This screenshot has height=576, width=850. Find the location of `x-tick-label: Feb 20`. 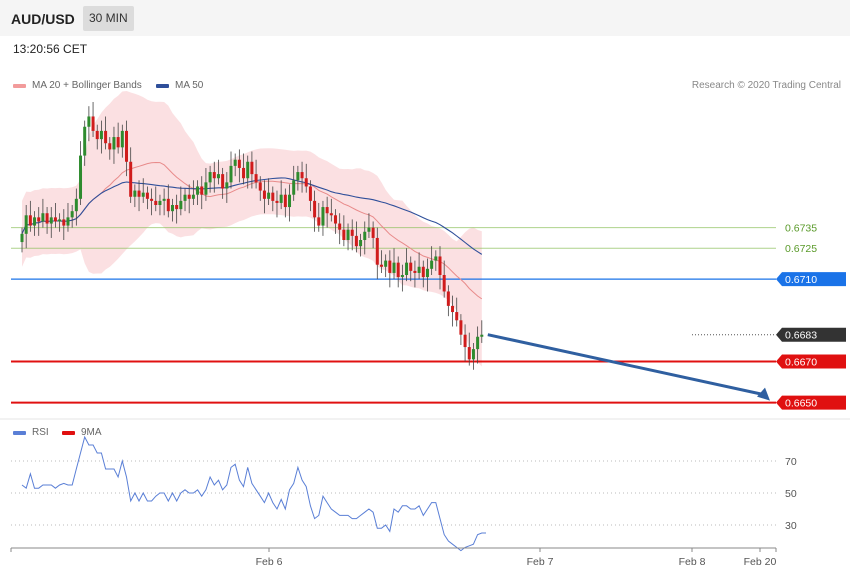

x-tick-label: Feb 20 is located at coordinates (760, 562).